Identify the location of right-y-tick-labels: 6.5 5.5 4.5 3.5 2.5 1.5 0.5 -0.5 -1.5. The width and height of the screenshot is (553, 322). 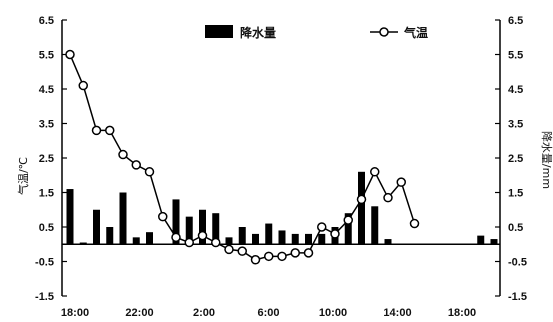
(511, 159).